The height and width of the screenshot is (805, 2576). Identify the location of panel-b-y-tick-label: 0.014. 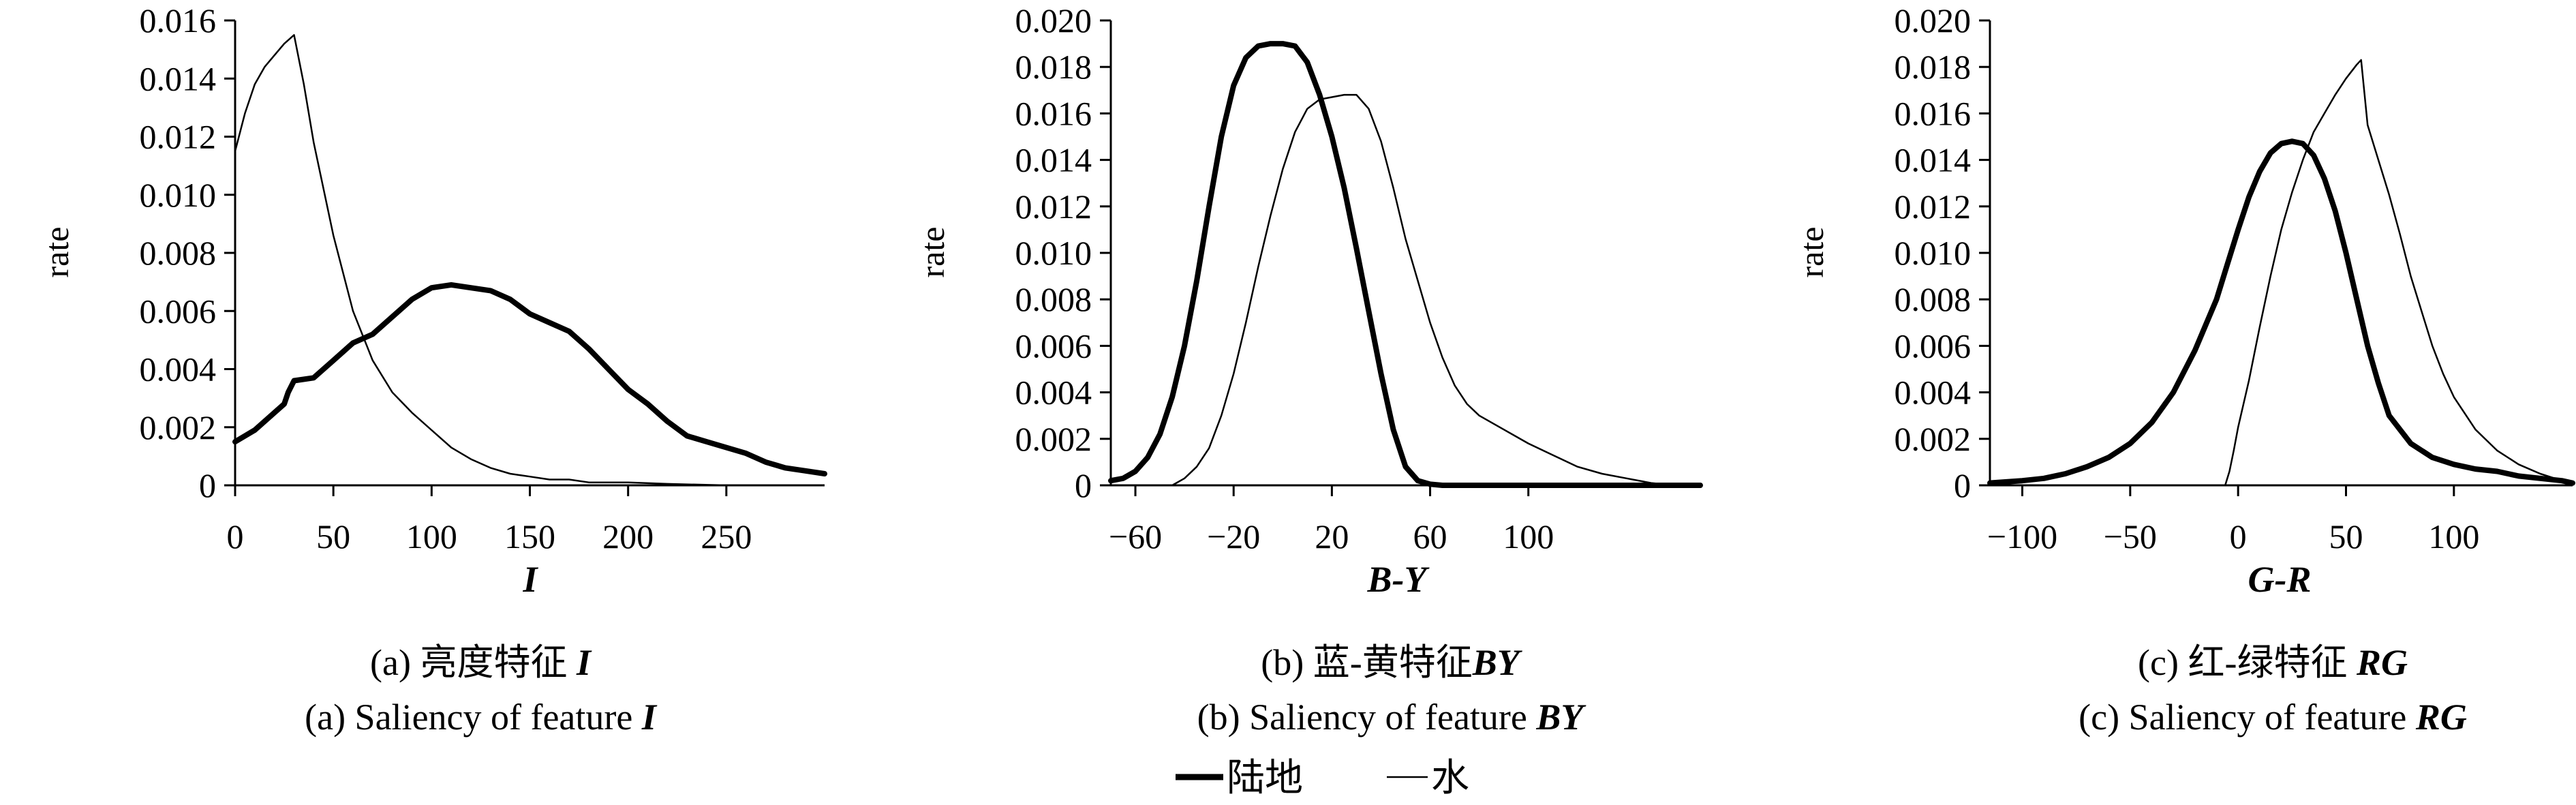
(1053, 160).